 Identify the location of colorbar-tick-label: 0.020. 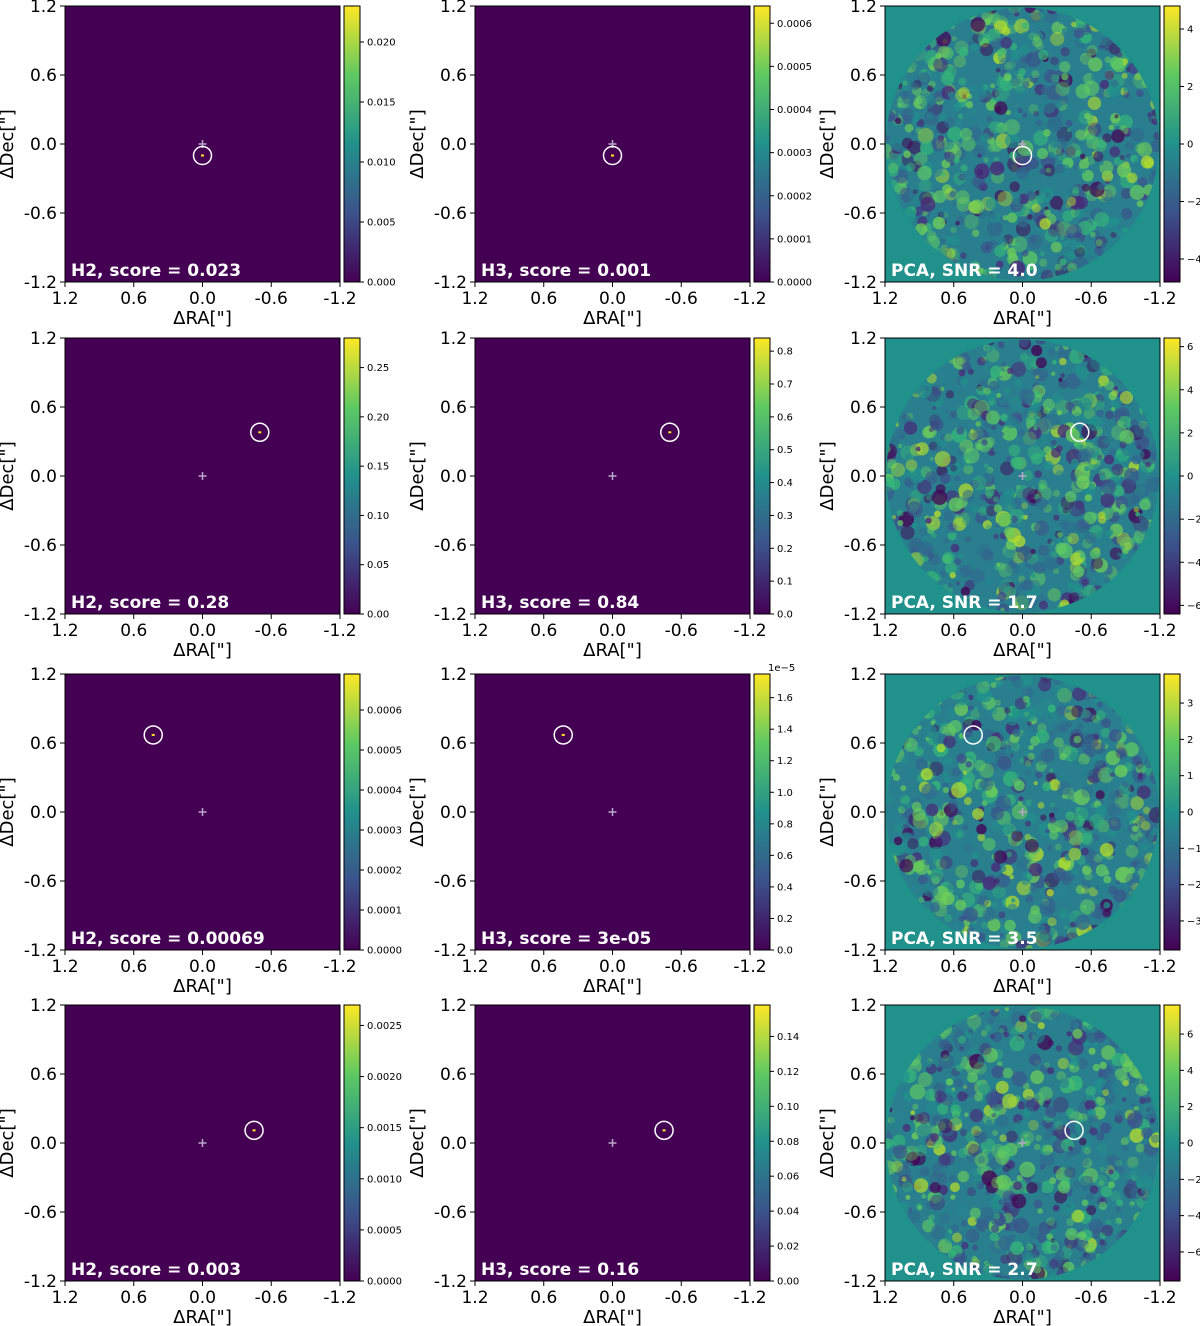
(381, 43).